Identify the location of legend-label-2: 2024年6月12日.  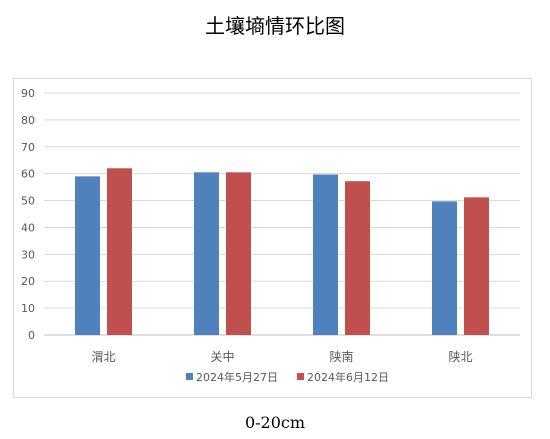
(348, 377).